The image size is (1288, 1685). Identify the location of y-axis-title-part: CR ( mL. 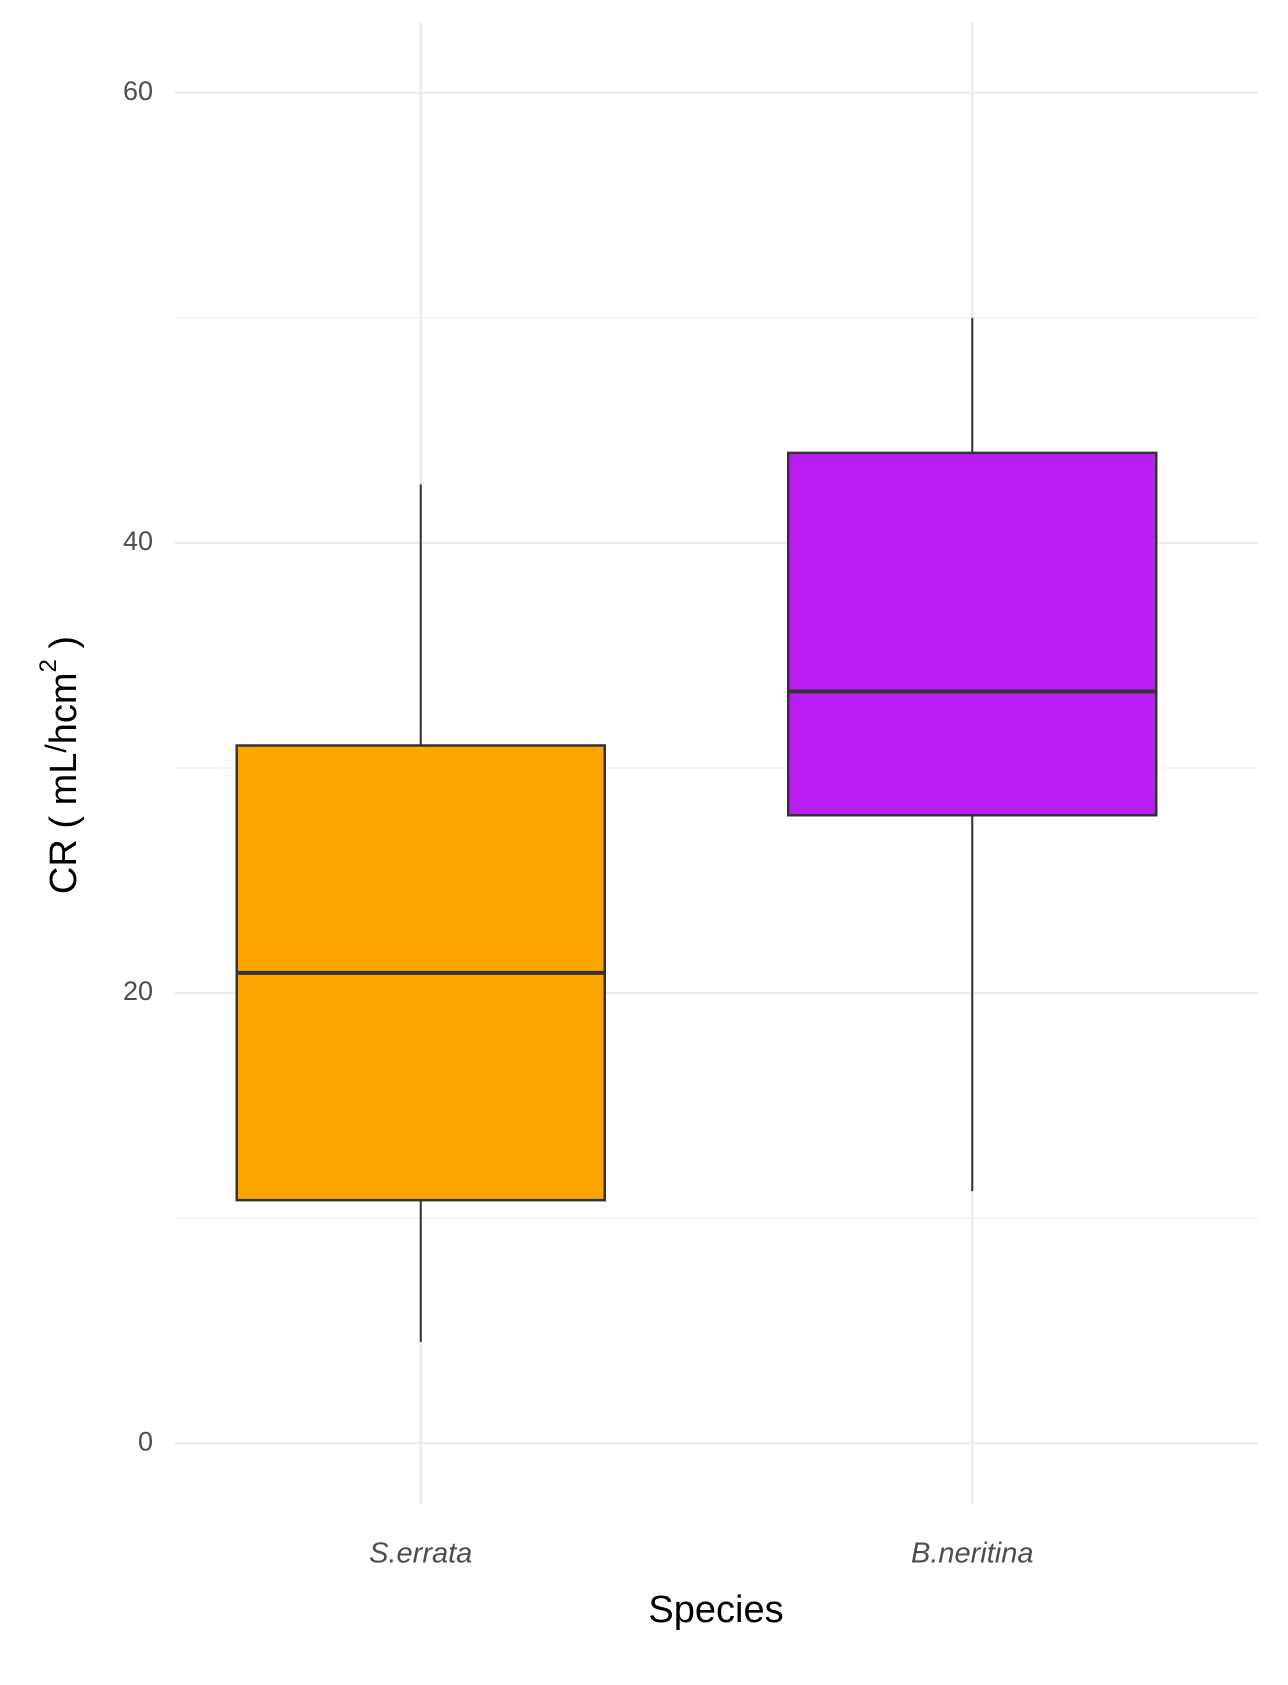
(64, 823).